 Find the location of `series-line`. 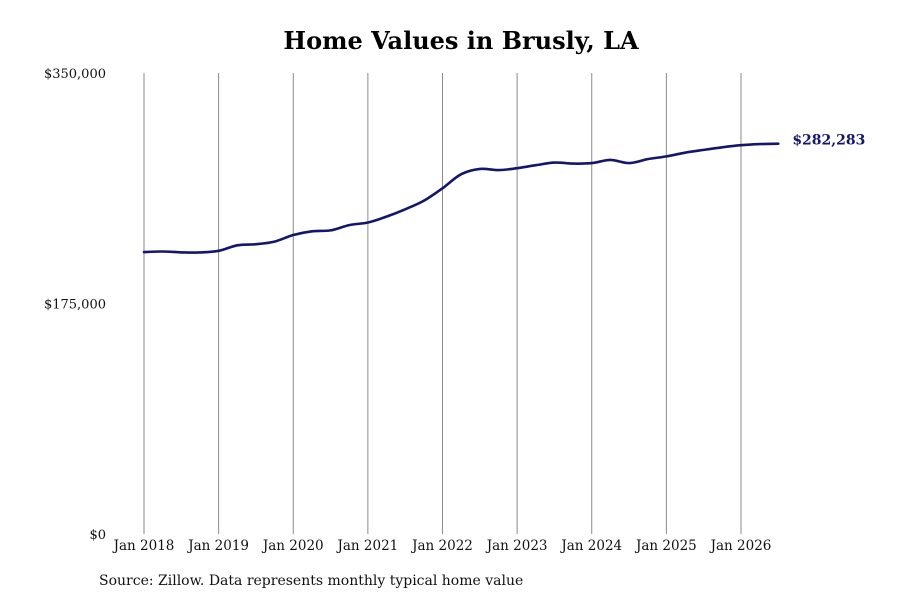

series-line is located at coordinates (461, 198).